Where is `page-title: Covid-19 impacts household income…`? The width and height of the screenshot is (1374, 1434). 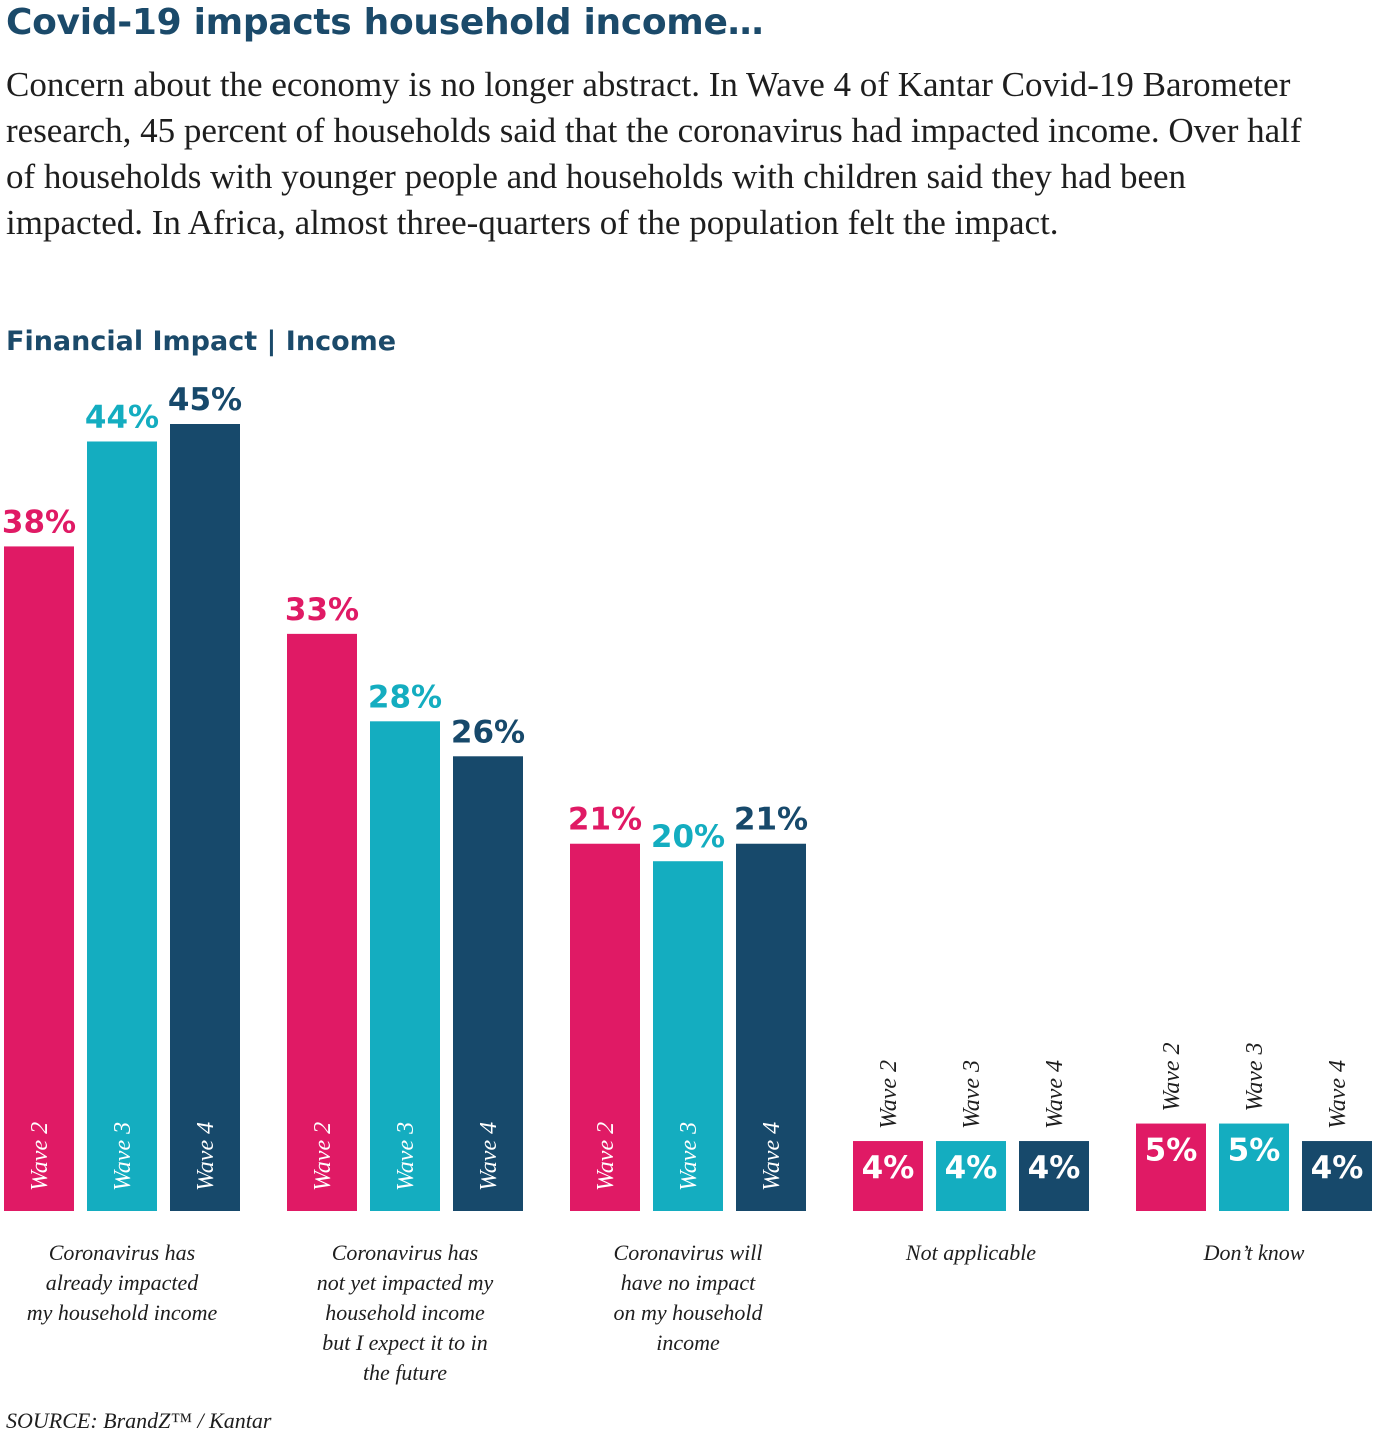
page-title: Covid-19 impacts household income… is located at coordinates (385, 22).